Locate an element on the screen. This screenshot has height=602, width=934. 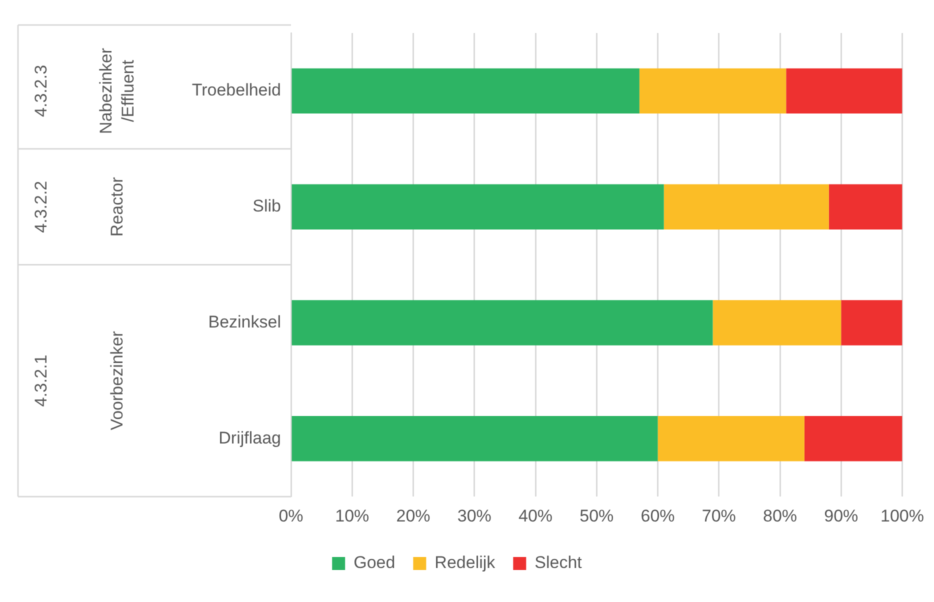
legend-label: Slecht is located at coordinates (558, 562).